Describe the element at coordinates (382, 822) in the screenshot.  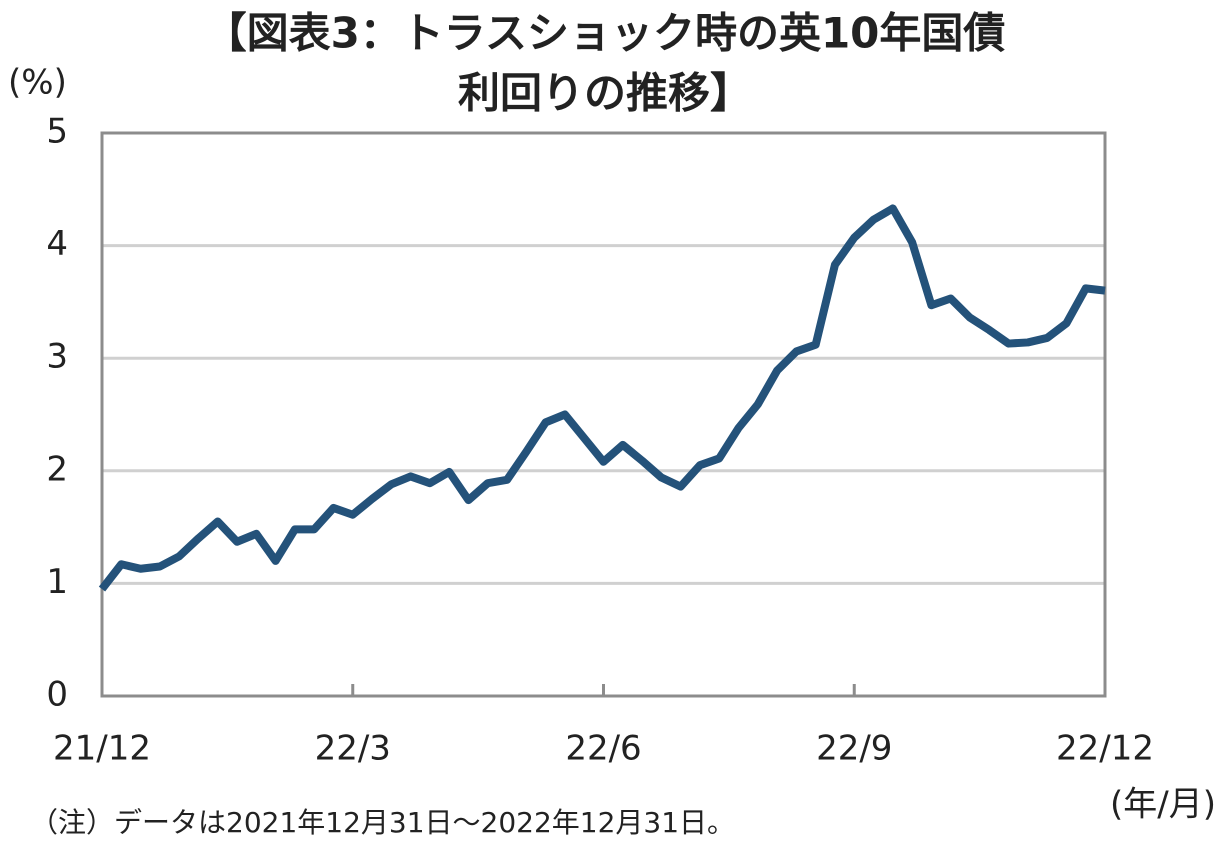
I see `note: （注）データは2021年12月31日～2022年12月31日。` at that location.